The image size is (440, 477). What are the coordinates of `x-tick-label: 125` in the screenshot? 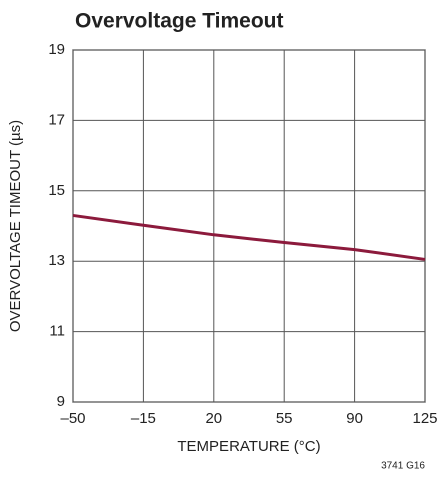 It's located at (424, 418).